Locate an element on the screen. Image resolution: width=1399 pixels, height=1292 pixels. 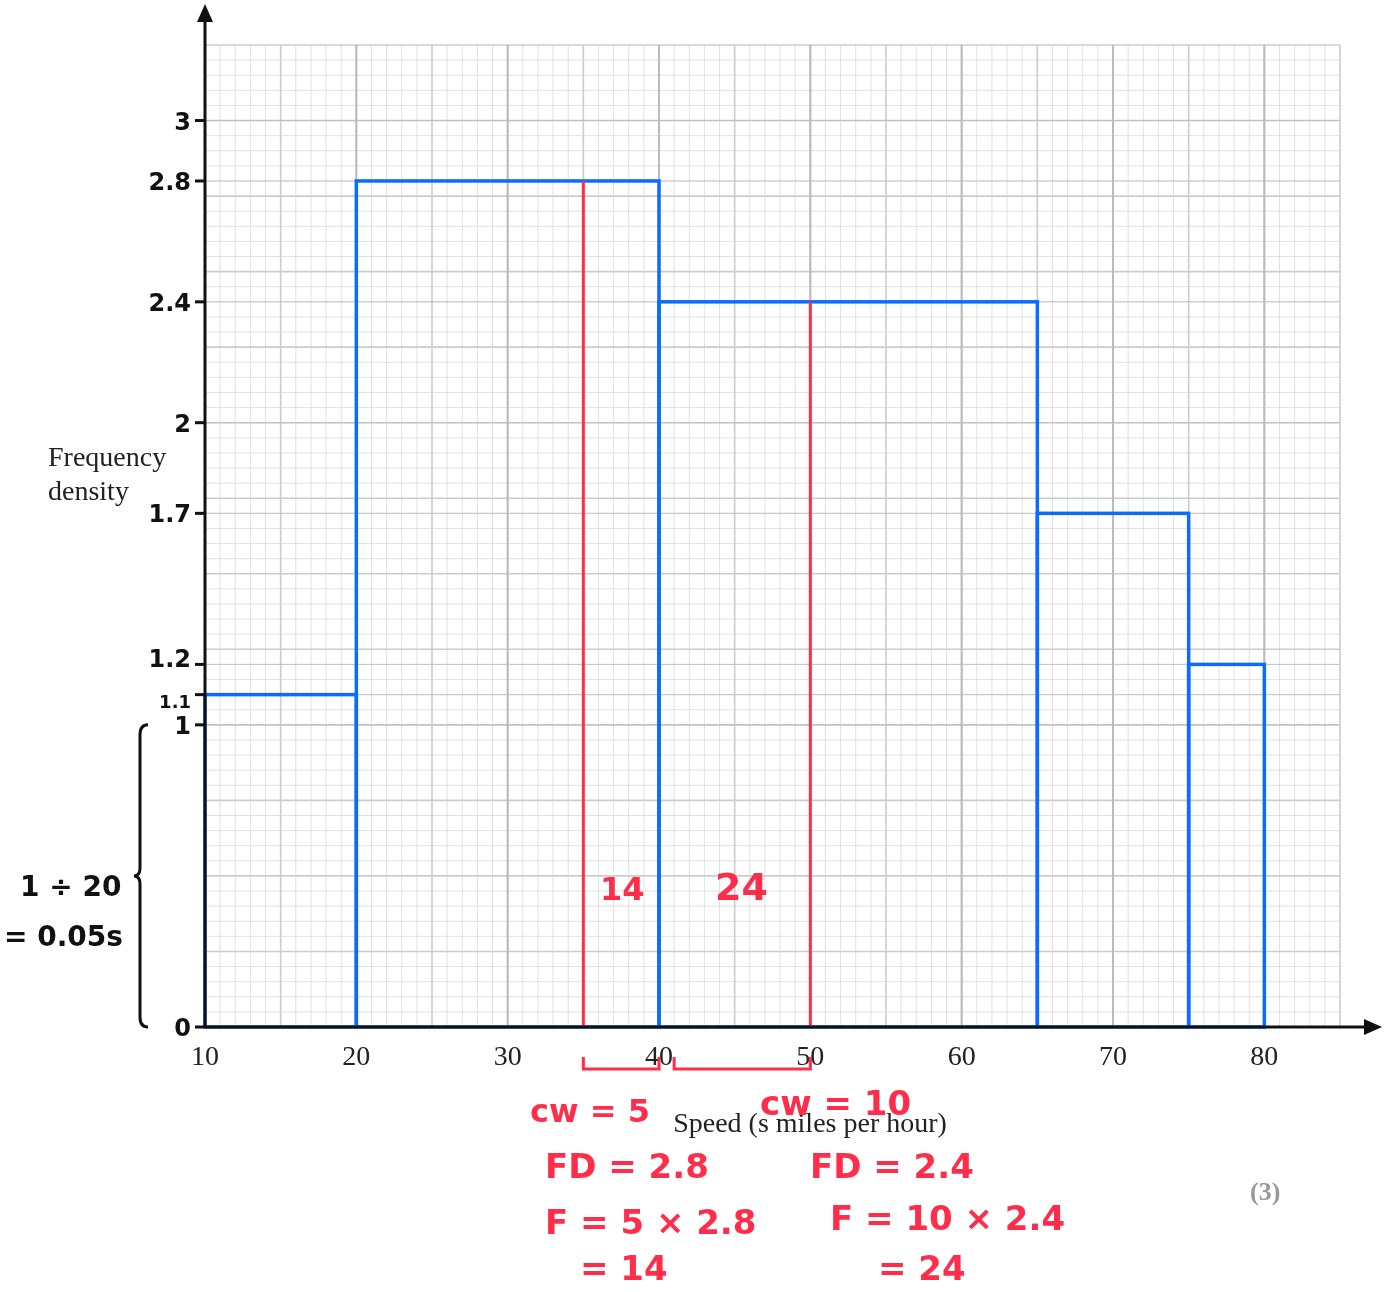
text: 1 ÷ 20 is located at coordinates (71, 886).